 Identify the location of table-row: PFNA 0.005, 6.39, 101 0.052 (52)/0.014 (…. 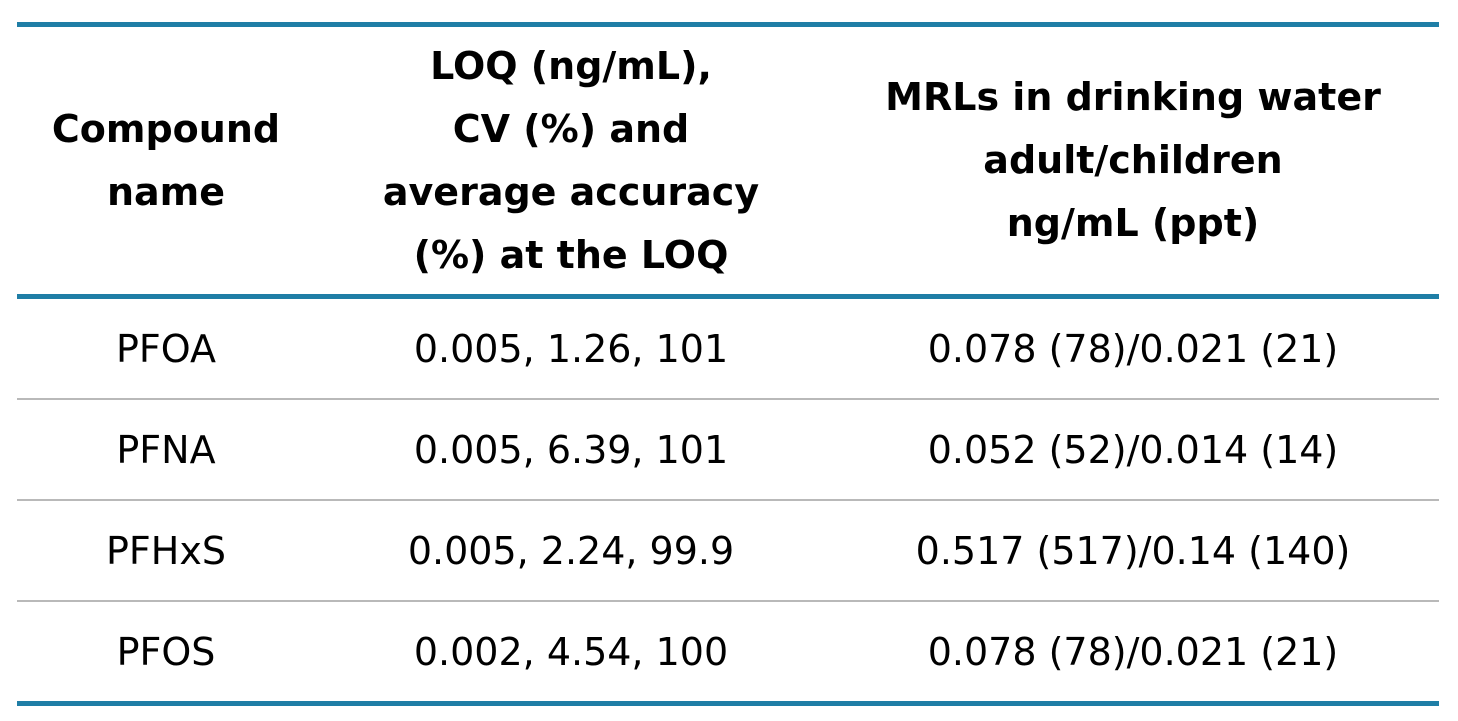
(728, 449).